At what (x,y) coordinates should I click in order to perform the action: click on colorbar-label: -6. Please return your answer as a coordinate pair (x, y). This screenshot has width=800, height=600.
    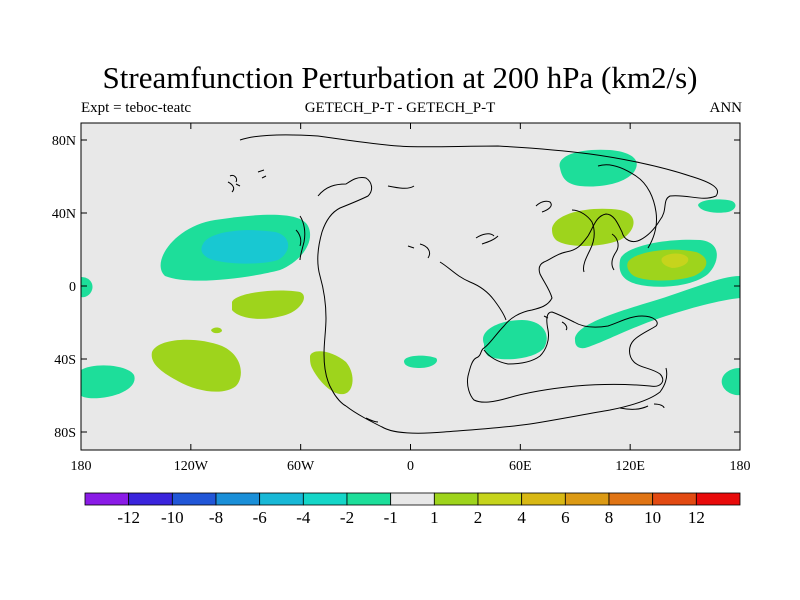
    Looking at the image, I should click on (259, 517).